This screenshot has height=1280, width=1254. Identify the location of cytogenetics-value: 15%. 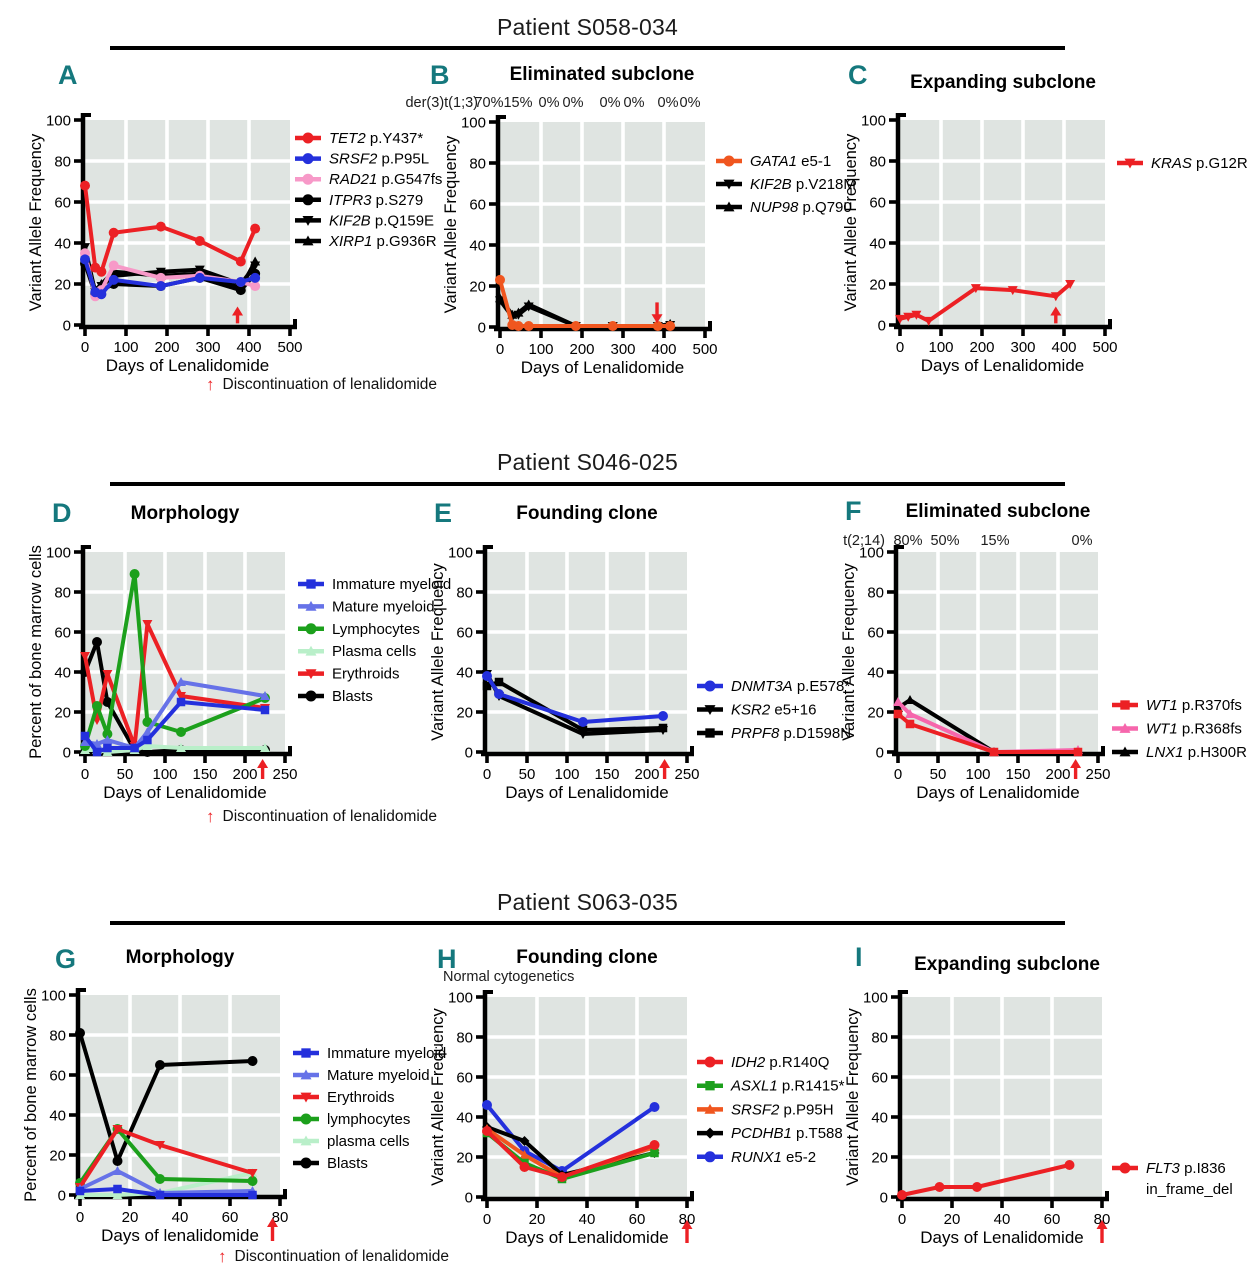
(517, 103).